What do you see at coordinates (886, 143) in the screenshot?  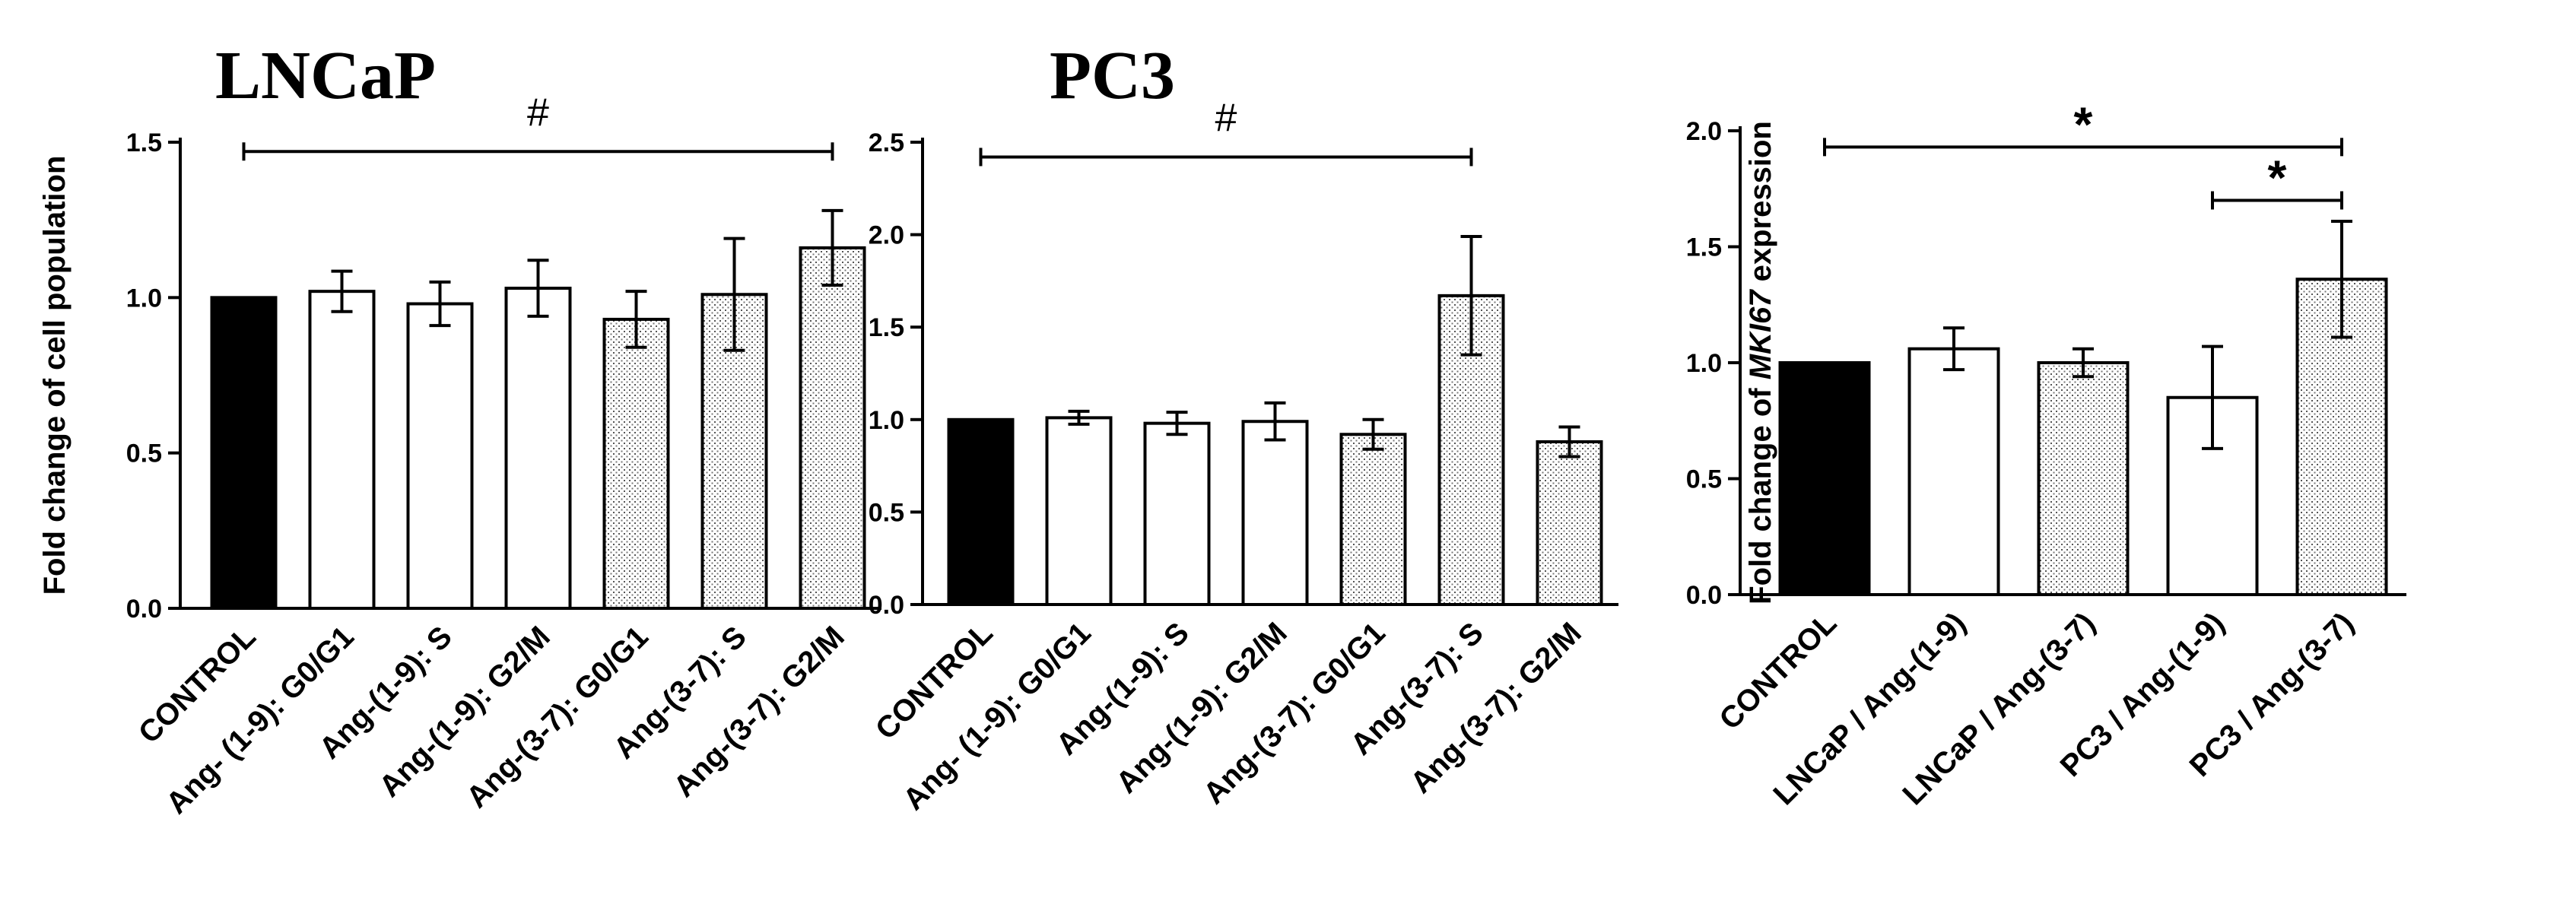 I see `y-tick-label: 2.5` at bounding box center [886, 143].